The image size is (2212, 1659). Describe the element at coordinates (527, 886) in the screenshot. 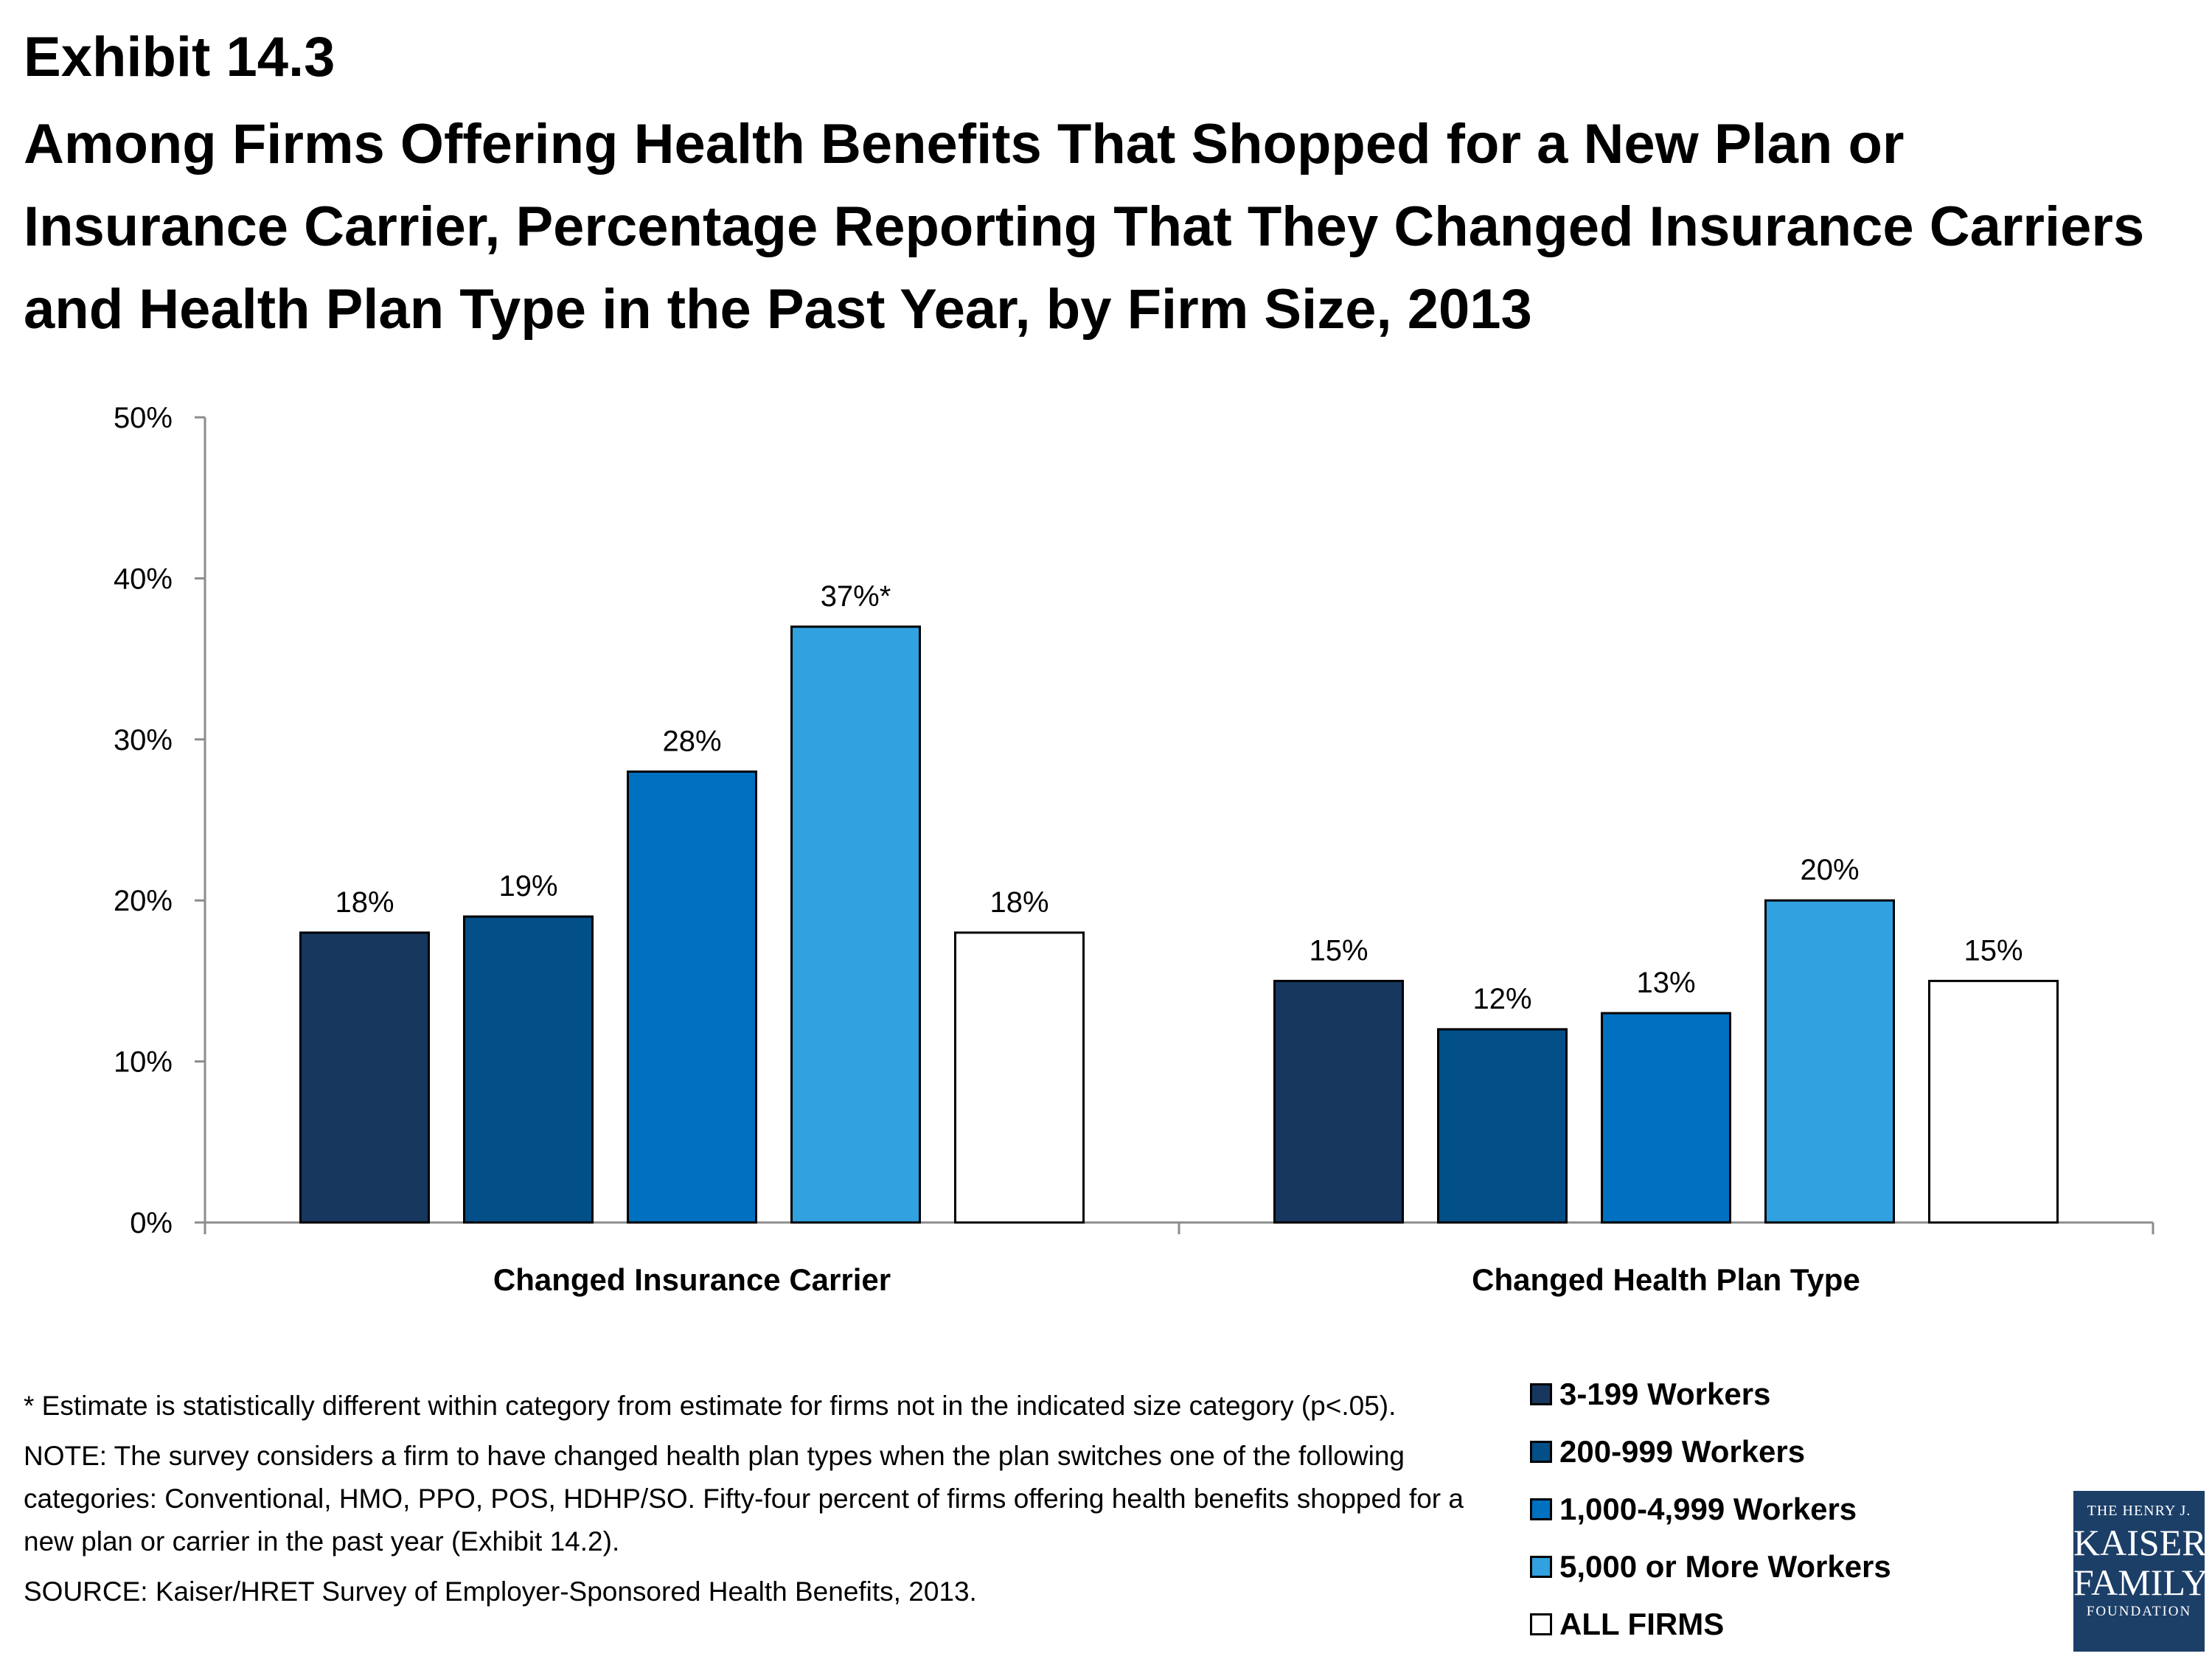

I see `bar-value-label: 19%` at that location.